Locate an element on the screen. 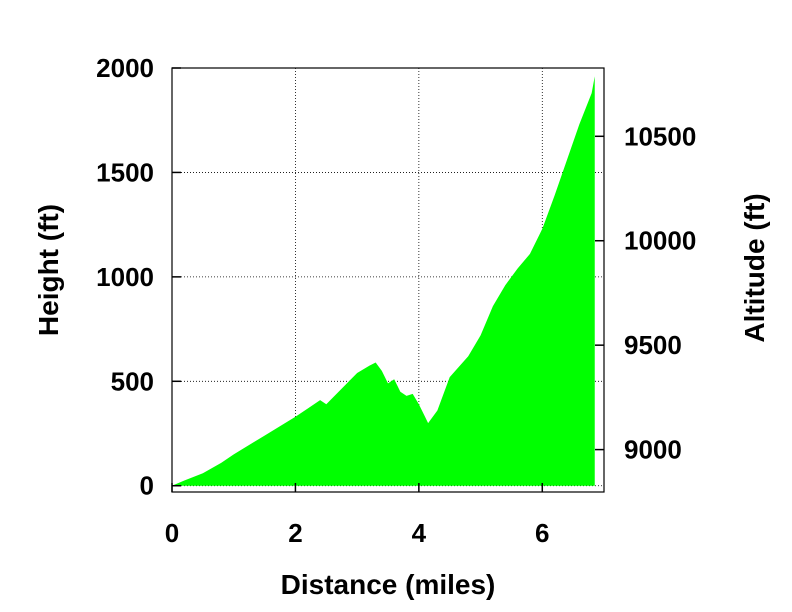  y-axis-title: Height (ft) is located at coordinates (48, 270).